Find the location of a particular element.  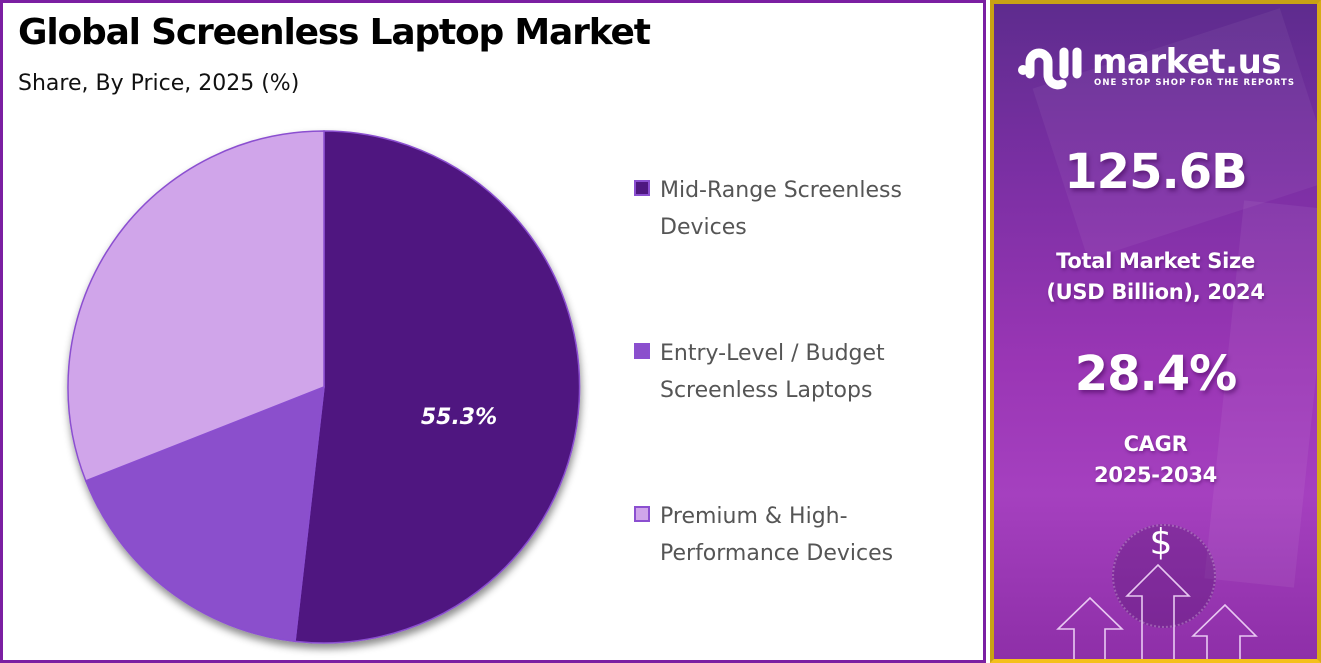

slice-label-mid-range: 55.3% is located at coordinates (459, 417).